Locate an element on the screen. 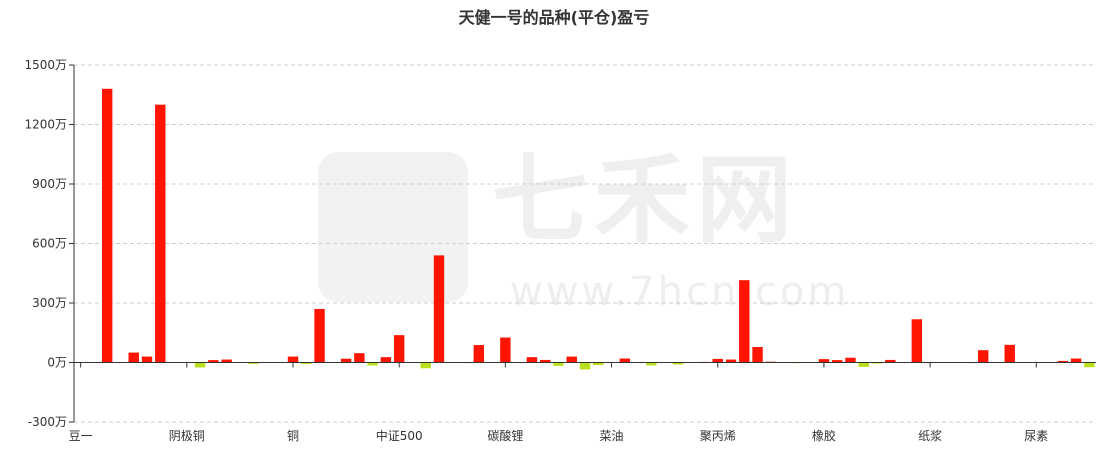 This screenshot has width=1108, height=460. y-tick-label: 1500万 is located at coordinates (45, 65).